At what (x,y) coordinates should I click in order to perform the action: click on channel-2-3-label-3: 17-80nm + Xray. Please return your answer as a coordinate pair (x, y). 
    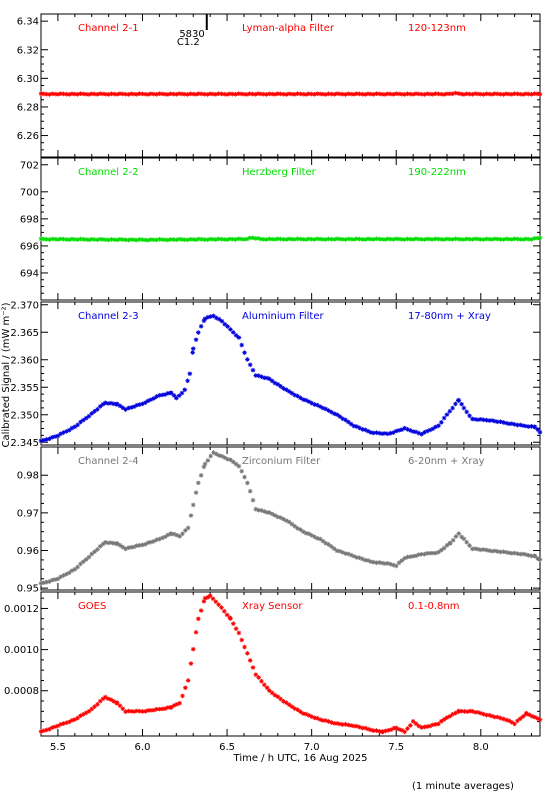
    Looking at the image, I should click on (449, 316).